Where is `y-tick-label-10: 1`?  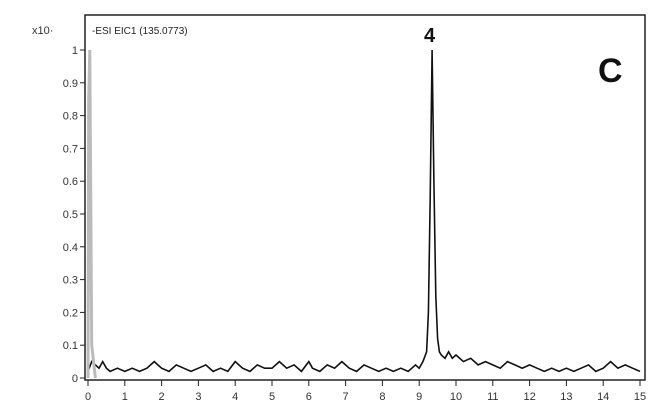 y-tick-label-10: 1 is located at coordinates (75, 51).